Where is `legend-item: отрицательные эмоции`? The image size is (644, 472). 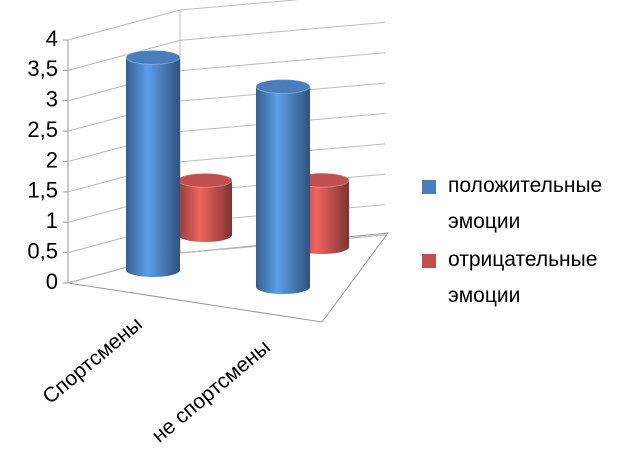
legend-item: отрицательные эмоции is located at coordinates (533, 279).